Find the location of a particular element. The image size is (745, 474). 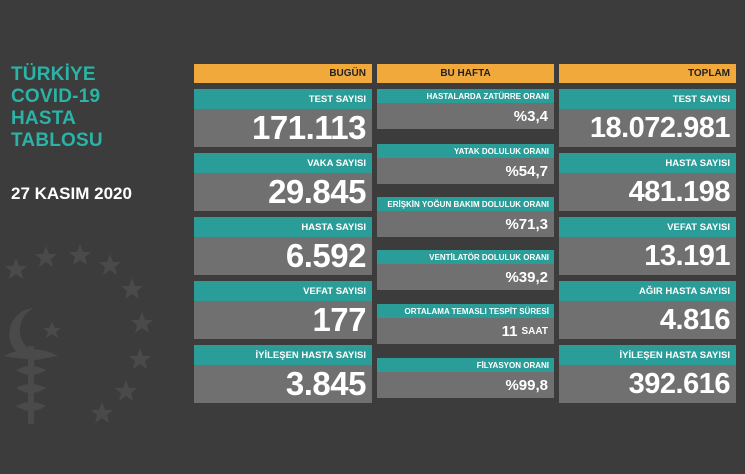

report-date: 27 KASIM 2020 is located at coordinates (71, 193).